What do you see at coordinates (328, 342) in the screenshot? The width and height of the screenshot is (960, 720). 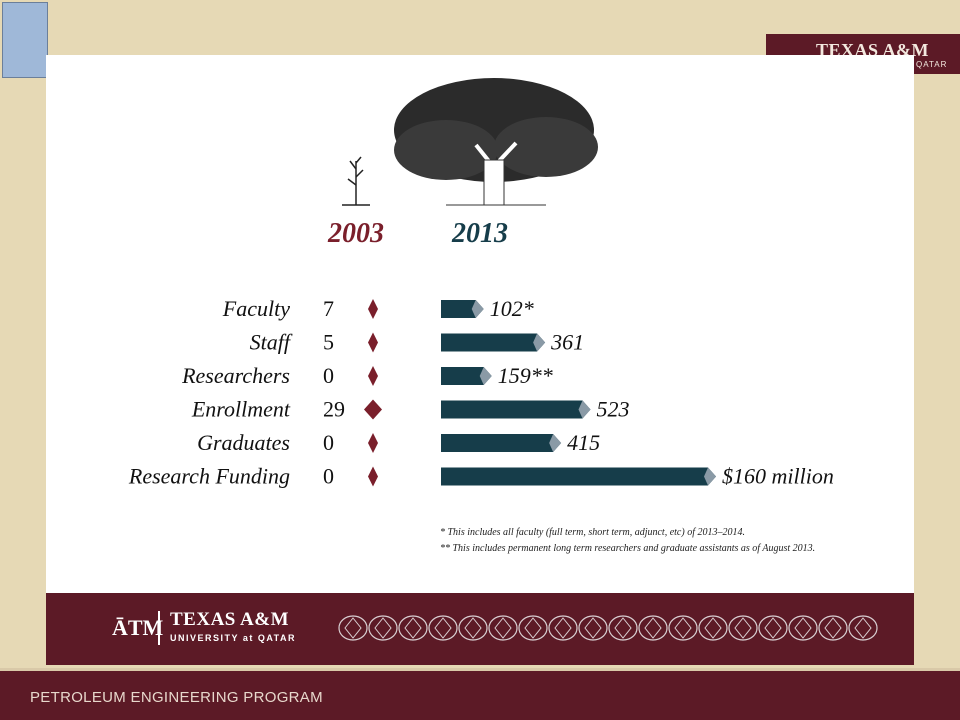 I see `value-2003: 5` at bounding box center [328, 342].